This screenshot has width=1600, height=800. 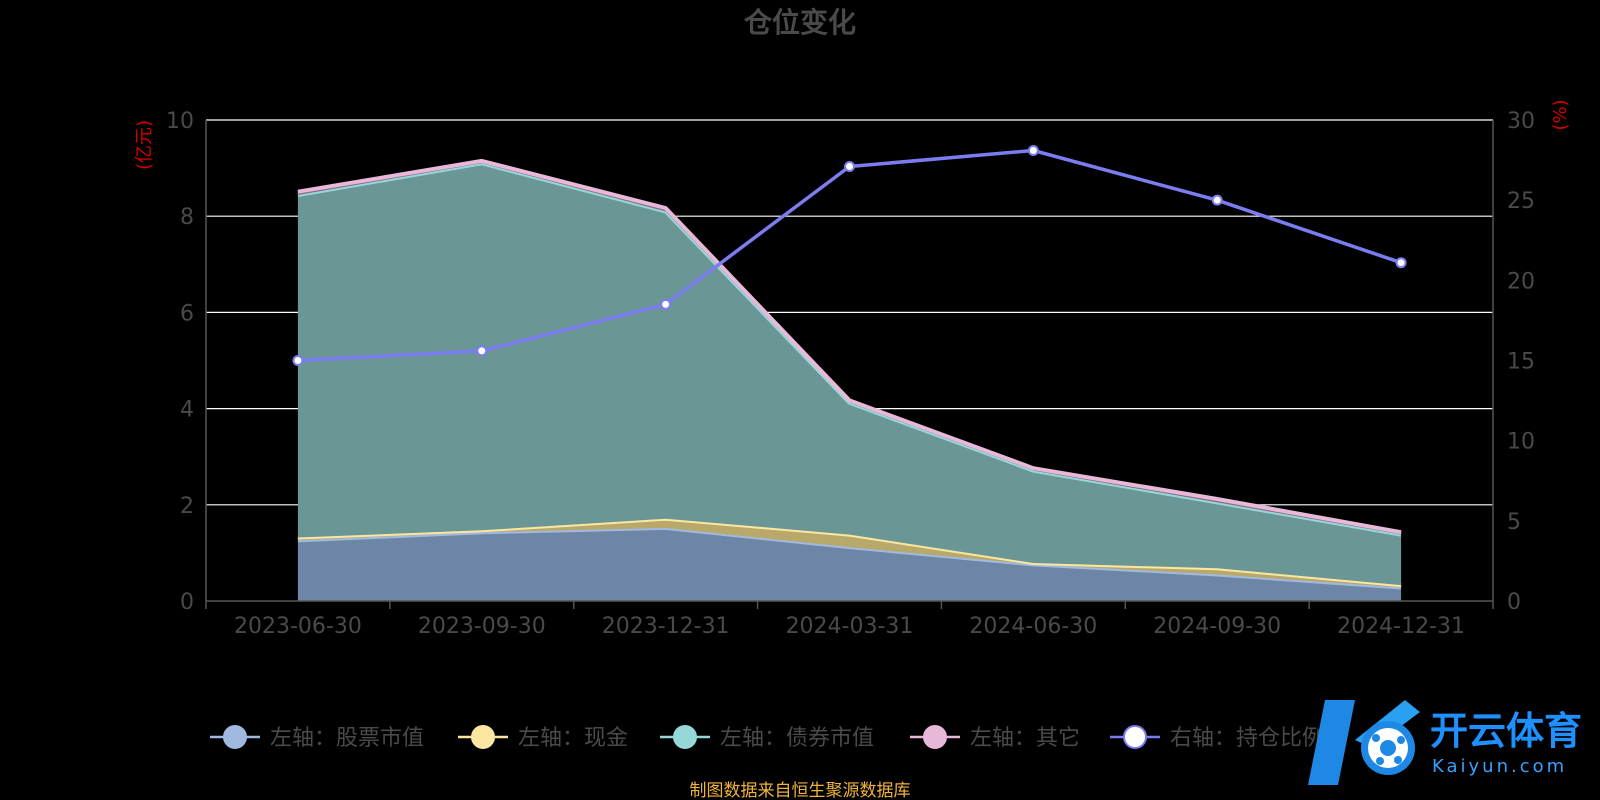 I want to click on left-tick-label-0: 0, so click(x=187, y=602).